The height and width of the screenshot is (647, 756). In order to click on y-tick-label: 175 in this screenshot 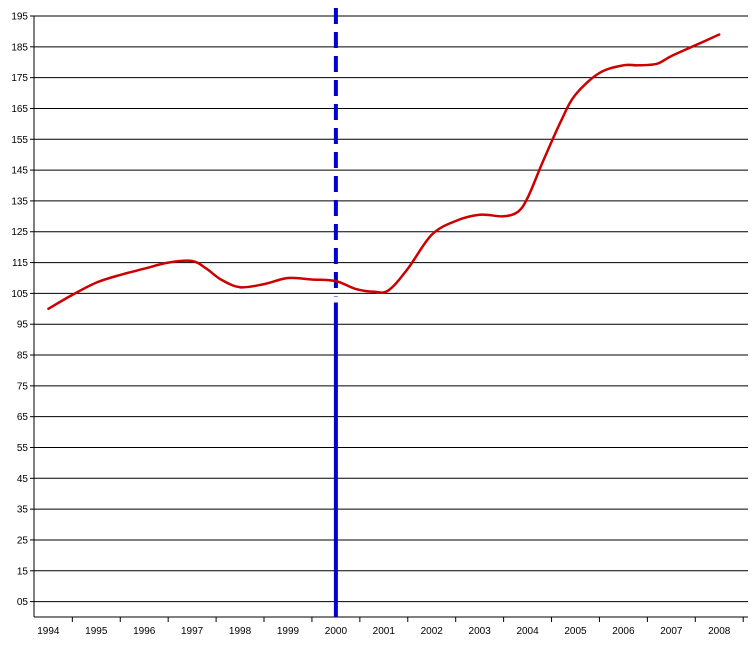, I will do `click(19, 78)`.